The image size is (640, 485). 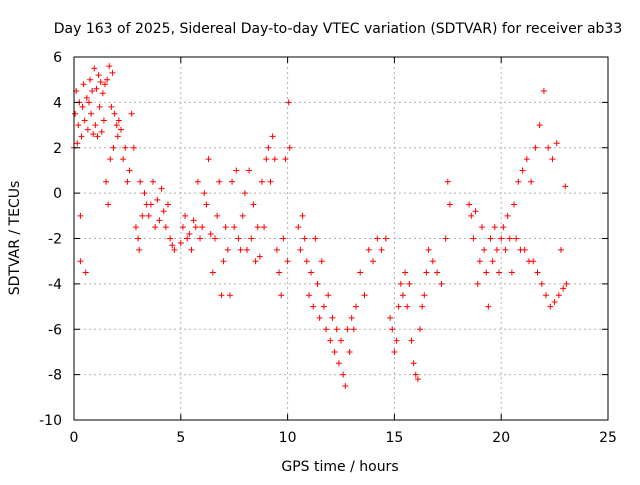 What do you see at coordinates (501, 438) in the screenshot?
I see `x-tick-label: 20` at bounding box center [501, 438].